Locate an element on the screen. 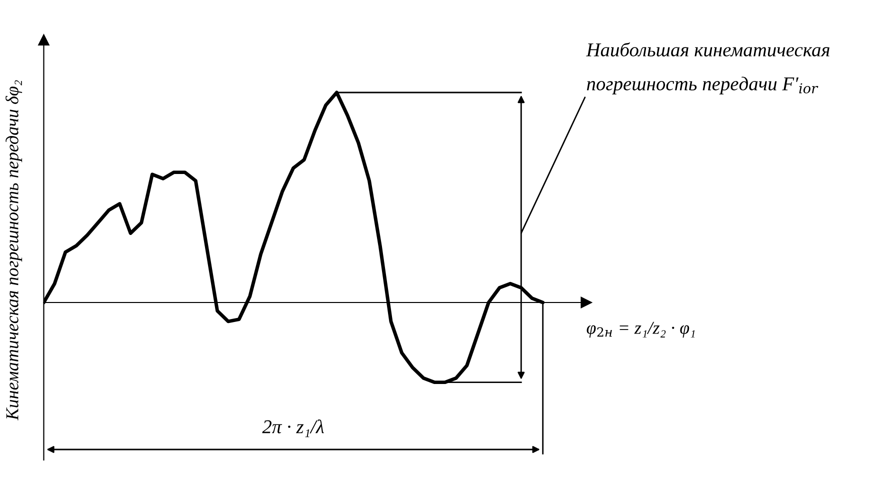 This screenshot has height=500, width=875. text: 2π · z₁/λ is located at coordinates (293, 428).